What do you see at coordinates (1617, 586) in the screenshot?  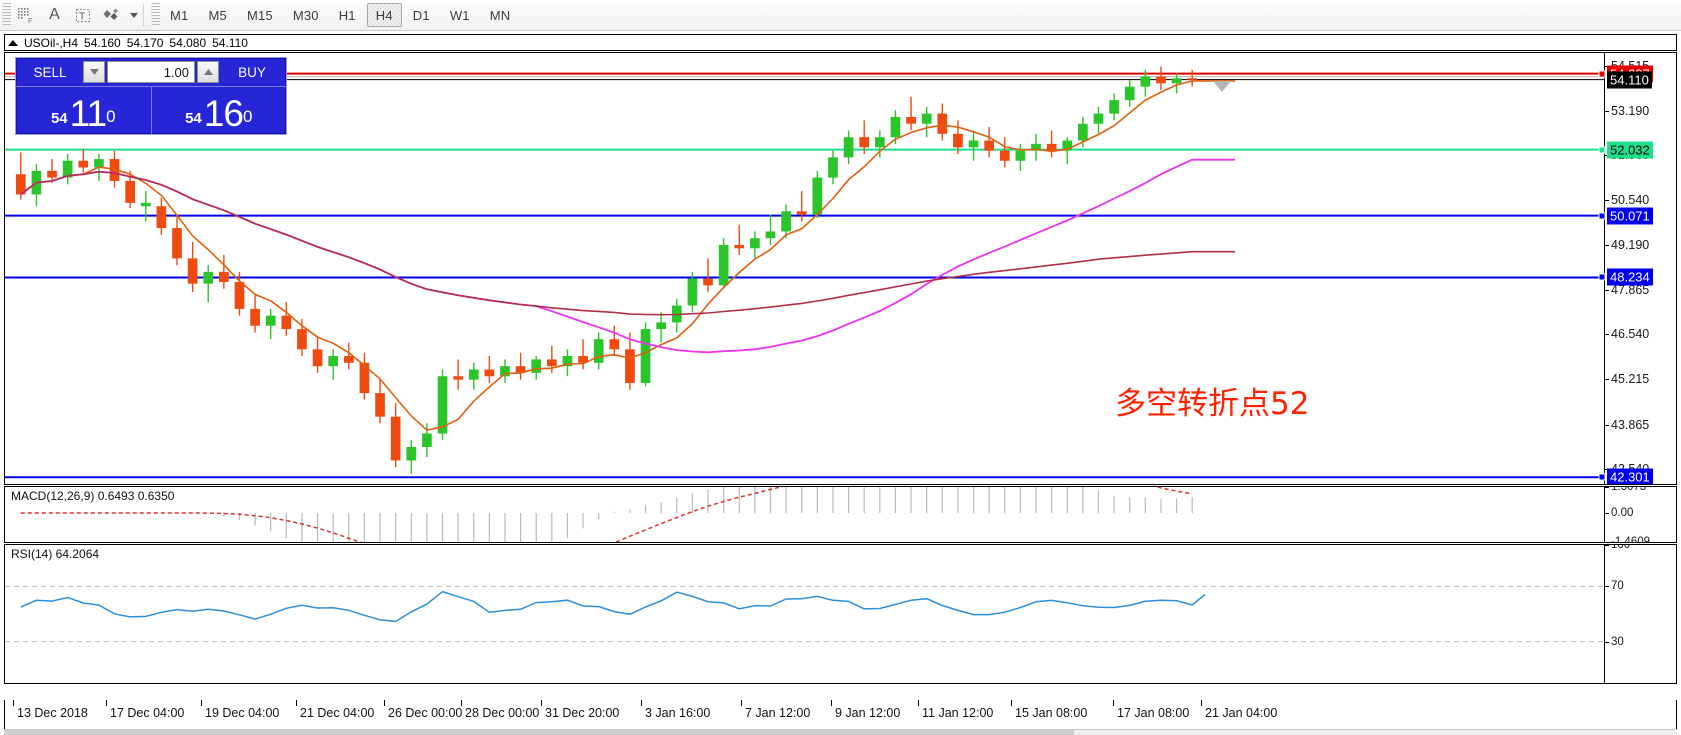 I see `rsi-tick-label: 70` at bounding box center [1617, 586].